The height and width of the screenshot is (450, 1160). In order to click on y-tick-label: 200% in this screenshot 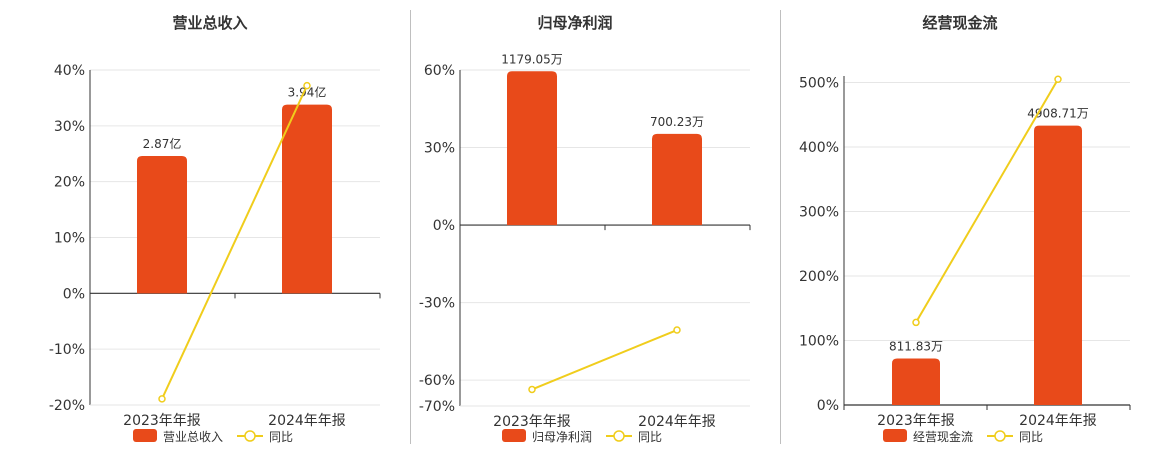, I will do `click(819, 277)`.